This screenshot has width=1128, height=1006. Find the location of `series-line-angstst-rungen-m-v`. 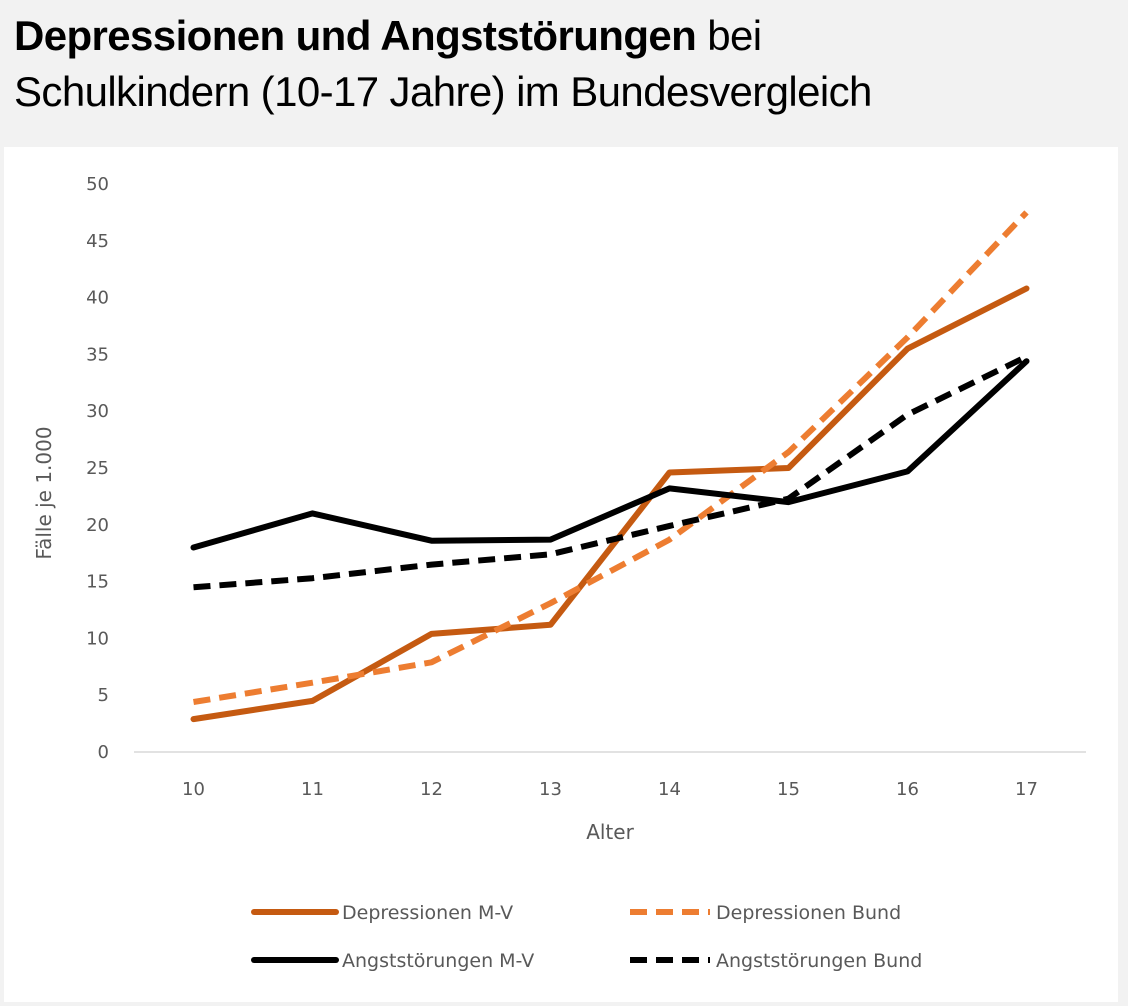

series-line-angstst-rungen-m-v is located at coordinates (610, 454).